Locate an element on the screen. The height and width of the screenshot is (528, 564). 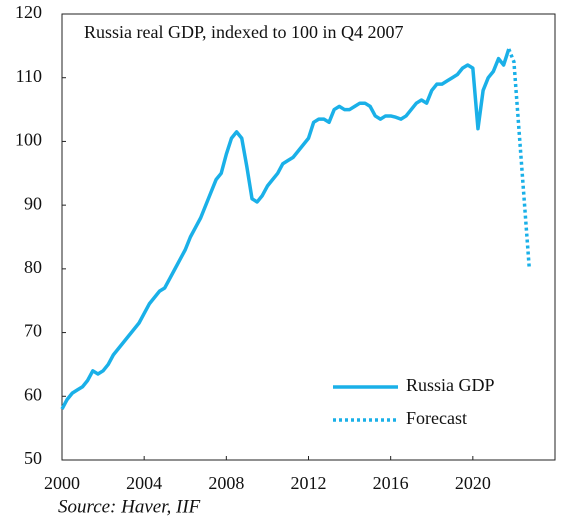
y-tick-label: 60 is located at coordinates (33, 394).